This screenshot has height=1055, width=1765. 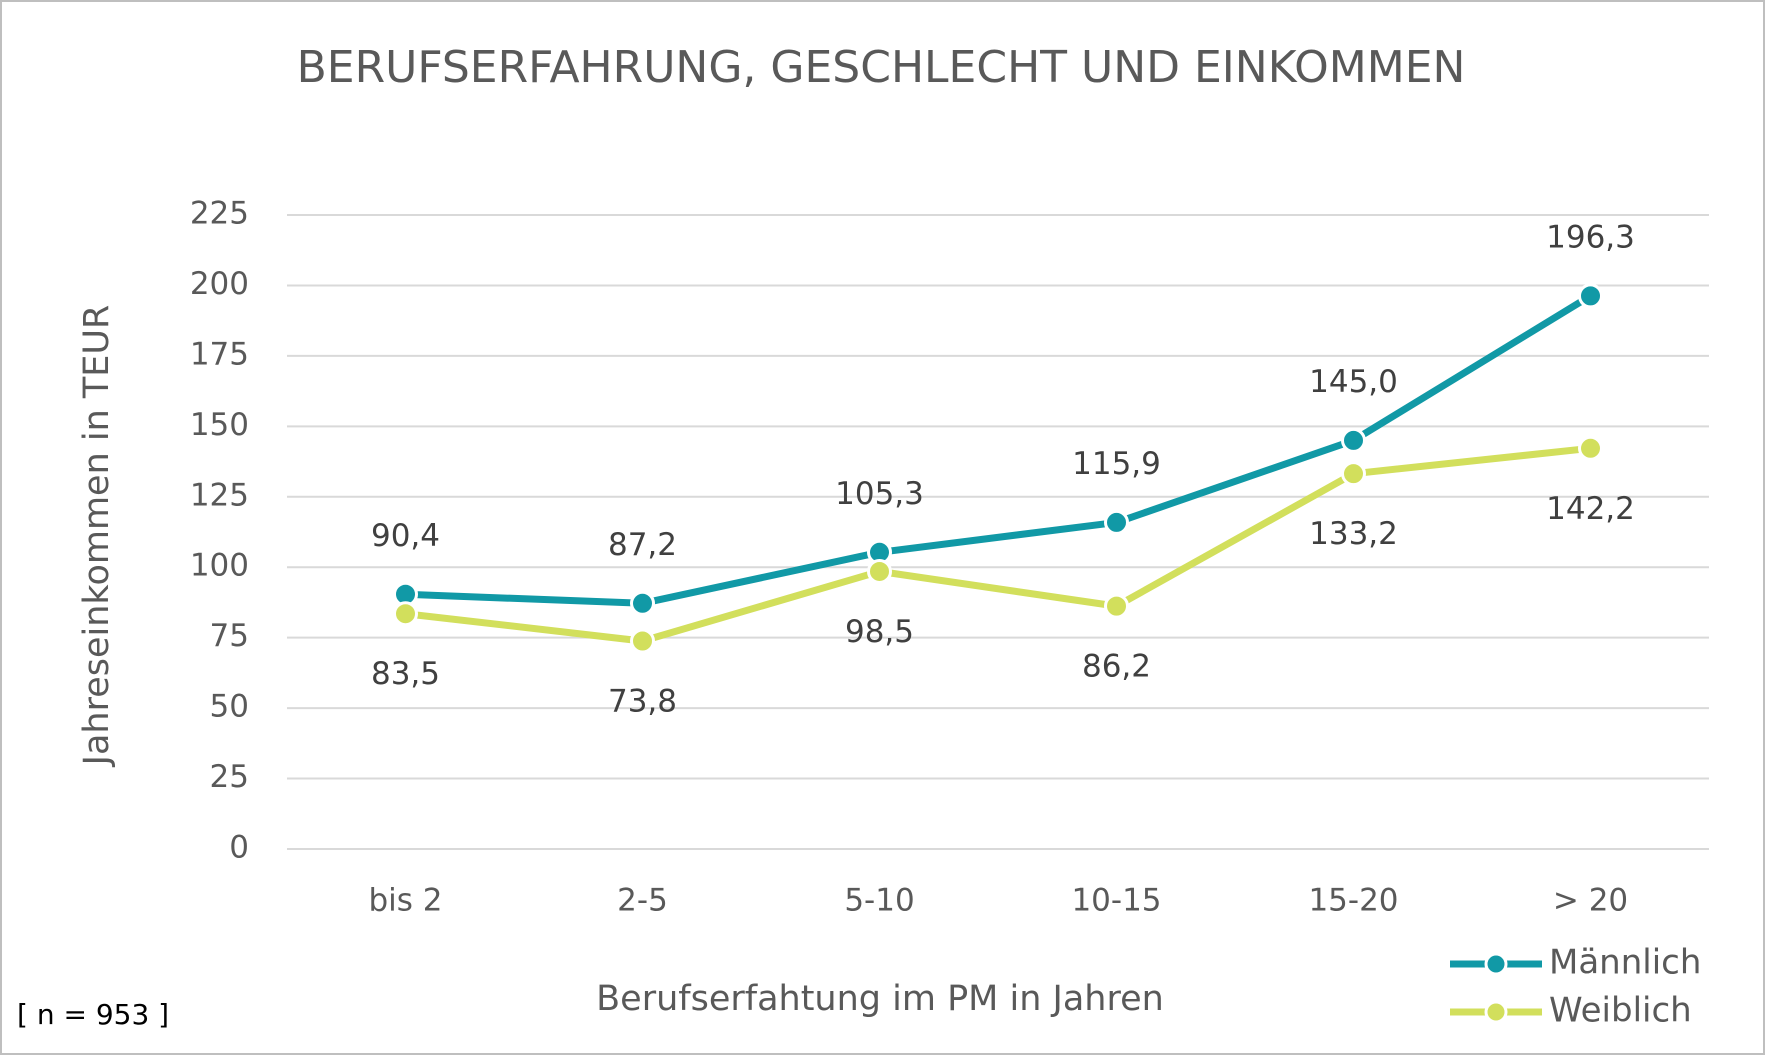 What do you see at coordinates (219, 284) in the screenshot?
I see `y-tick-label: 200` at bounding box center [219, 284].